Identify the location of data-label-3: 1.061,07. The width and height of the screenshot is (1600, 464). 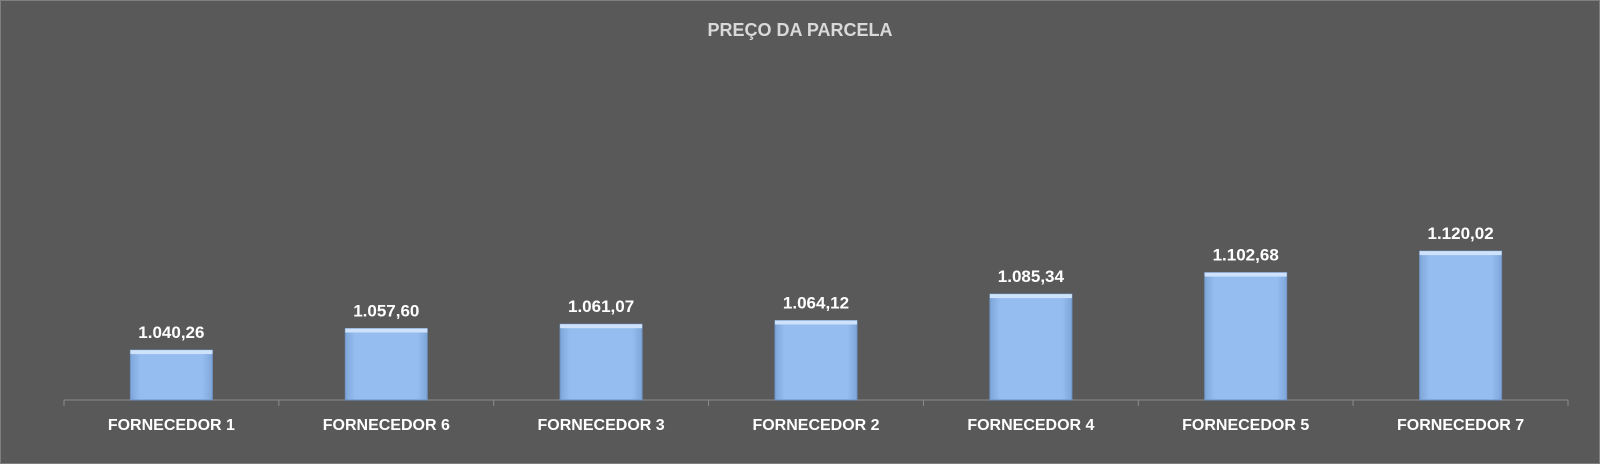
(601, 306).